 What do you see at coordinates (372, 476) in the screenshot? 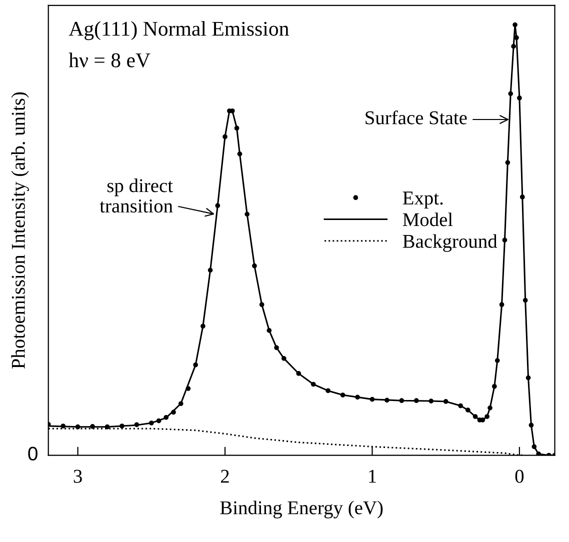
I see `x-tick-label: 1` at bounding box center [372, 476].